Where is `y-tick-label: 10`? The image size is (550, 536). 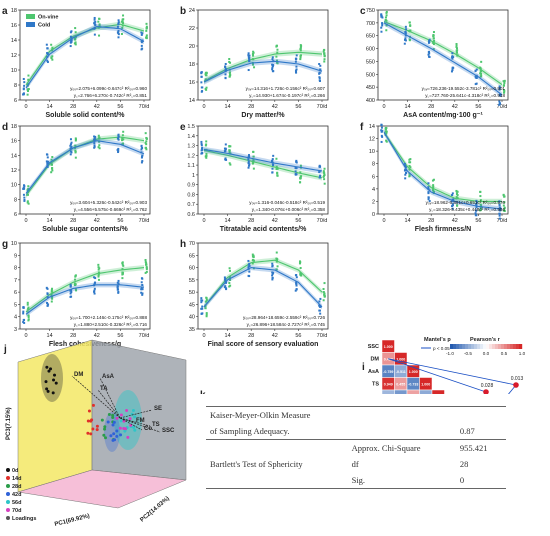
y-tick-label: 10 is located at coordinates (372, 152).